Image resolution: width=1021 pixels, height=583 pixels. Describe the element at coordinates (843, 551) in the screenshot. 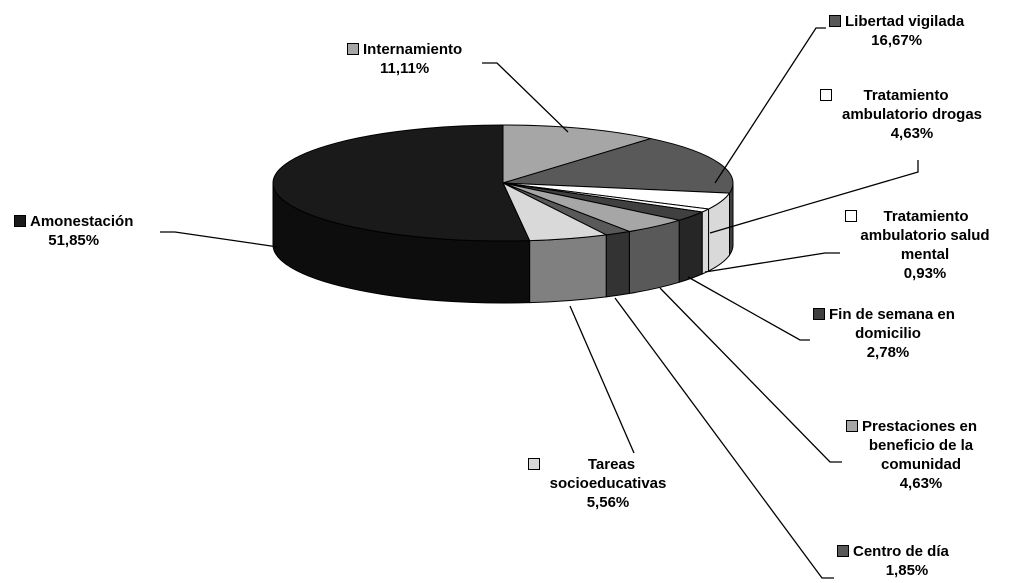

I see `legend-swatch-centro-de-dia` at that location.